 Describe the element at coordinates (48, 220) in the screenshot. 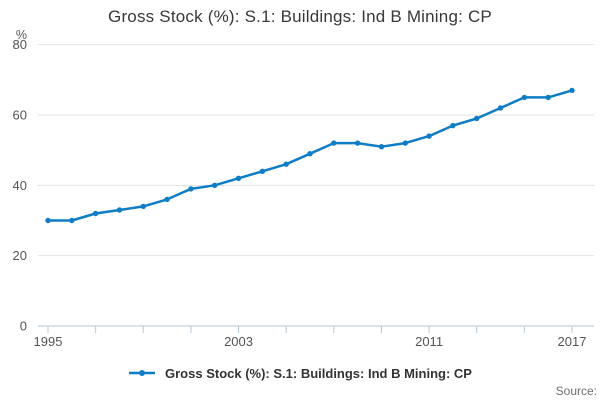

I see `data-point-1995` at that location.